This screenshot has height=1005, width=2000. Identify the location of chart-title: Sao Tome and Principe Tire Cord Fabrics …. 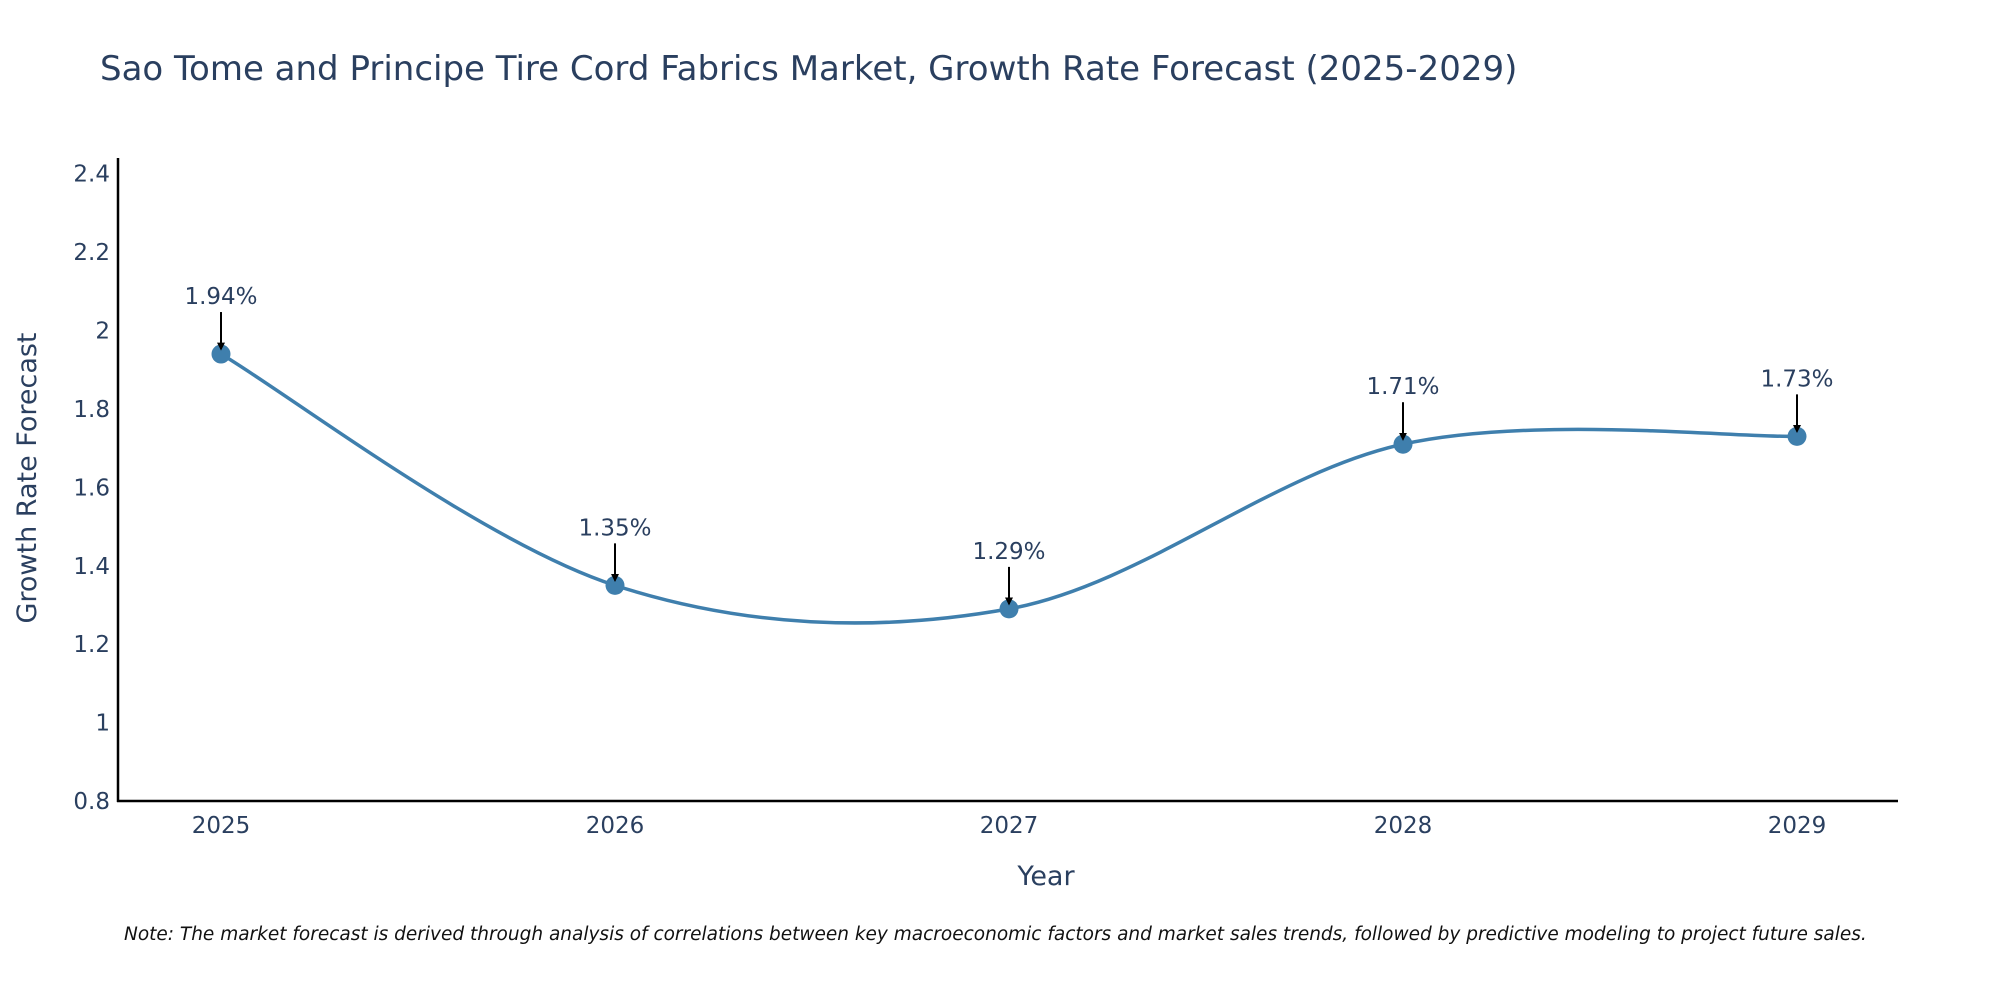
(808, 69).